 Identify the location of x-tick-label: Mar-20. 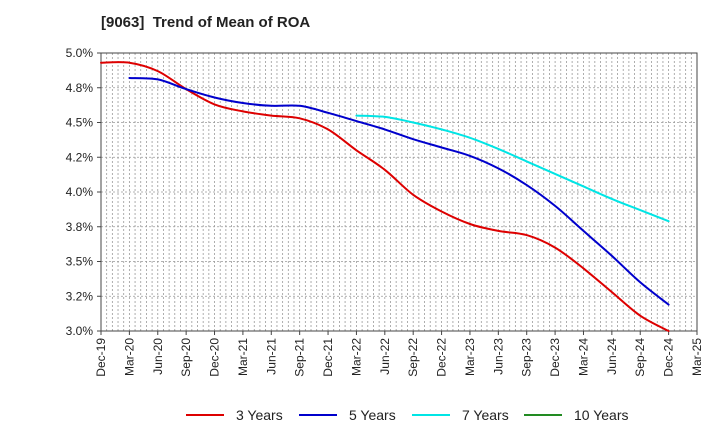
(129, 357).